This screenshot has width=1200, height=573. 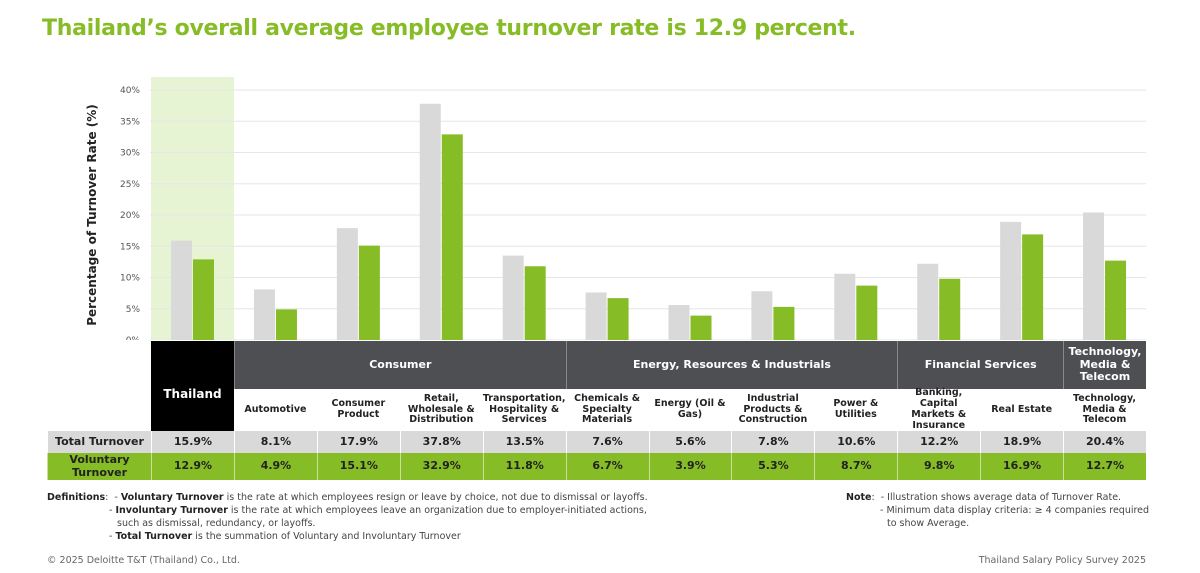 I want to click on total-value: 7.8%, so click(x=773, y=442).